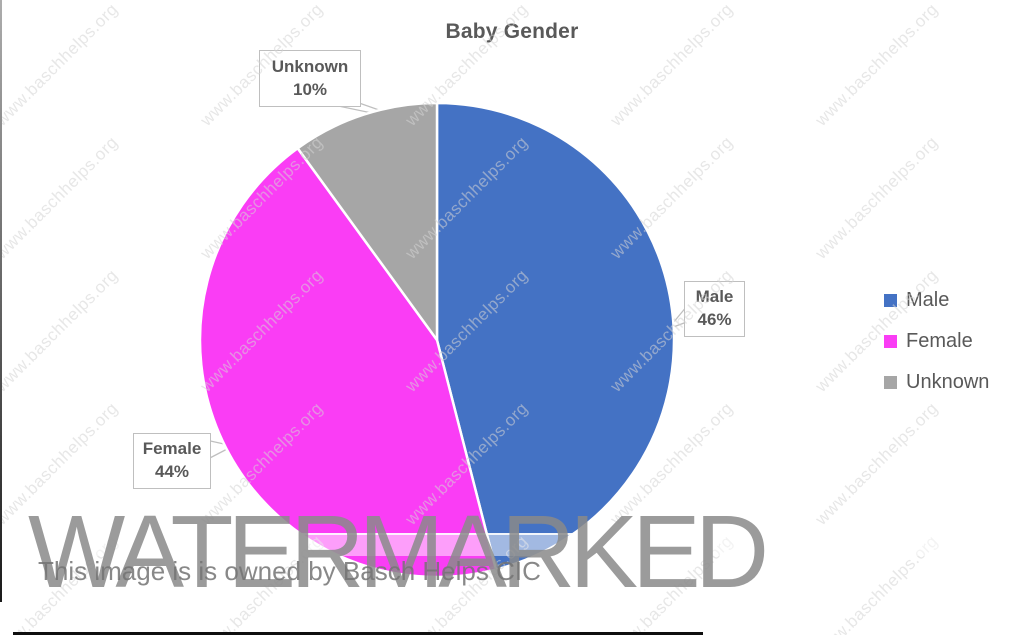  What do you see at coordinates (890, 300) in the screenshot?
I see `legend-swatch-male` at bounding box center [890, 300].